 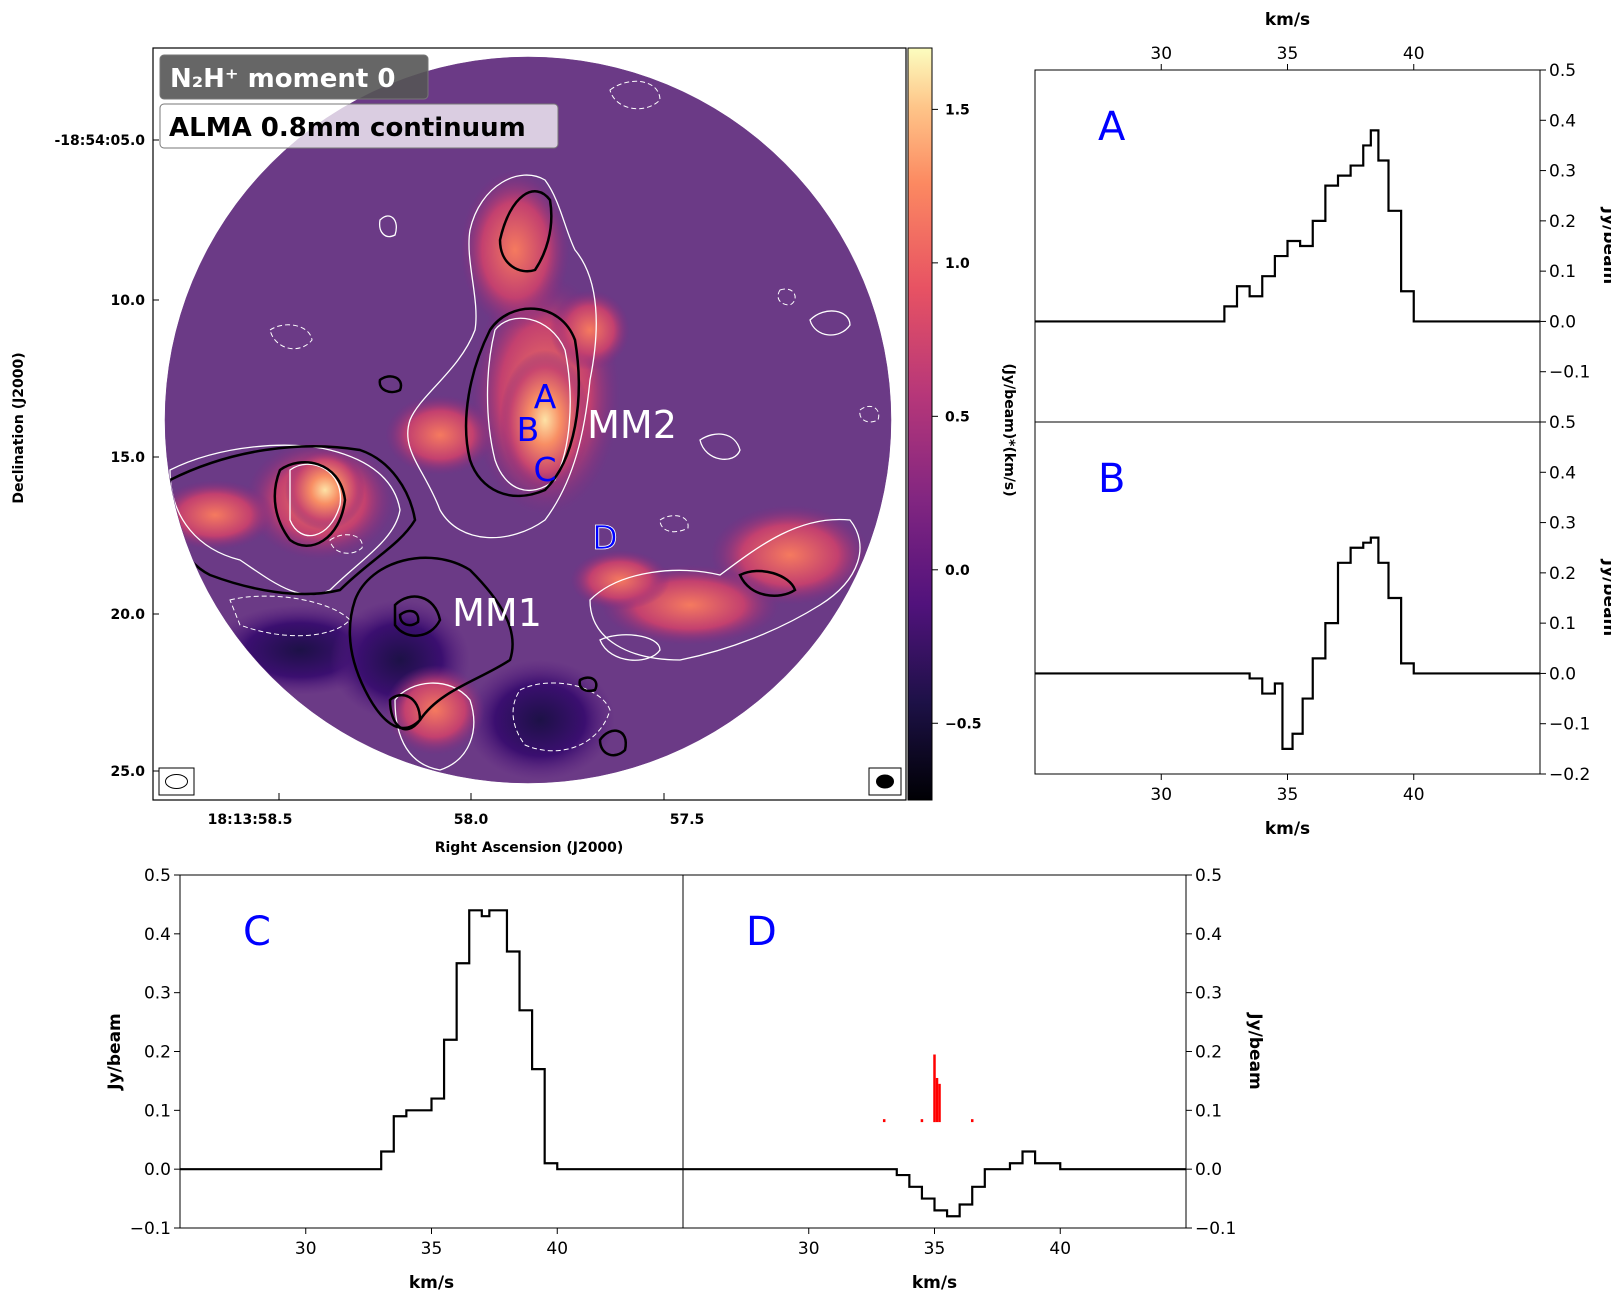 I want to click on colorbar-gradient, so click(x=920, y=424).